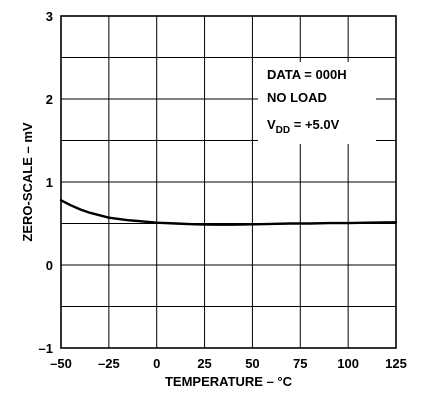 The height and width of the screenshot is (394, 425). I want to click on series-layer, so click(228, 212).